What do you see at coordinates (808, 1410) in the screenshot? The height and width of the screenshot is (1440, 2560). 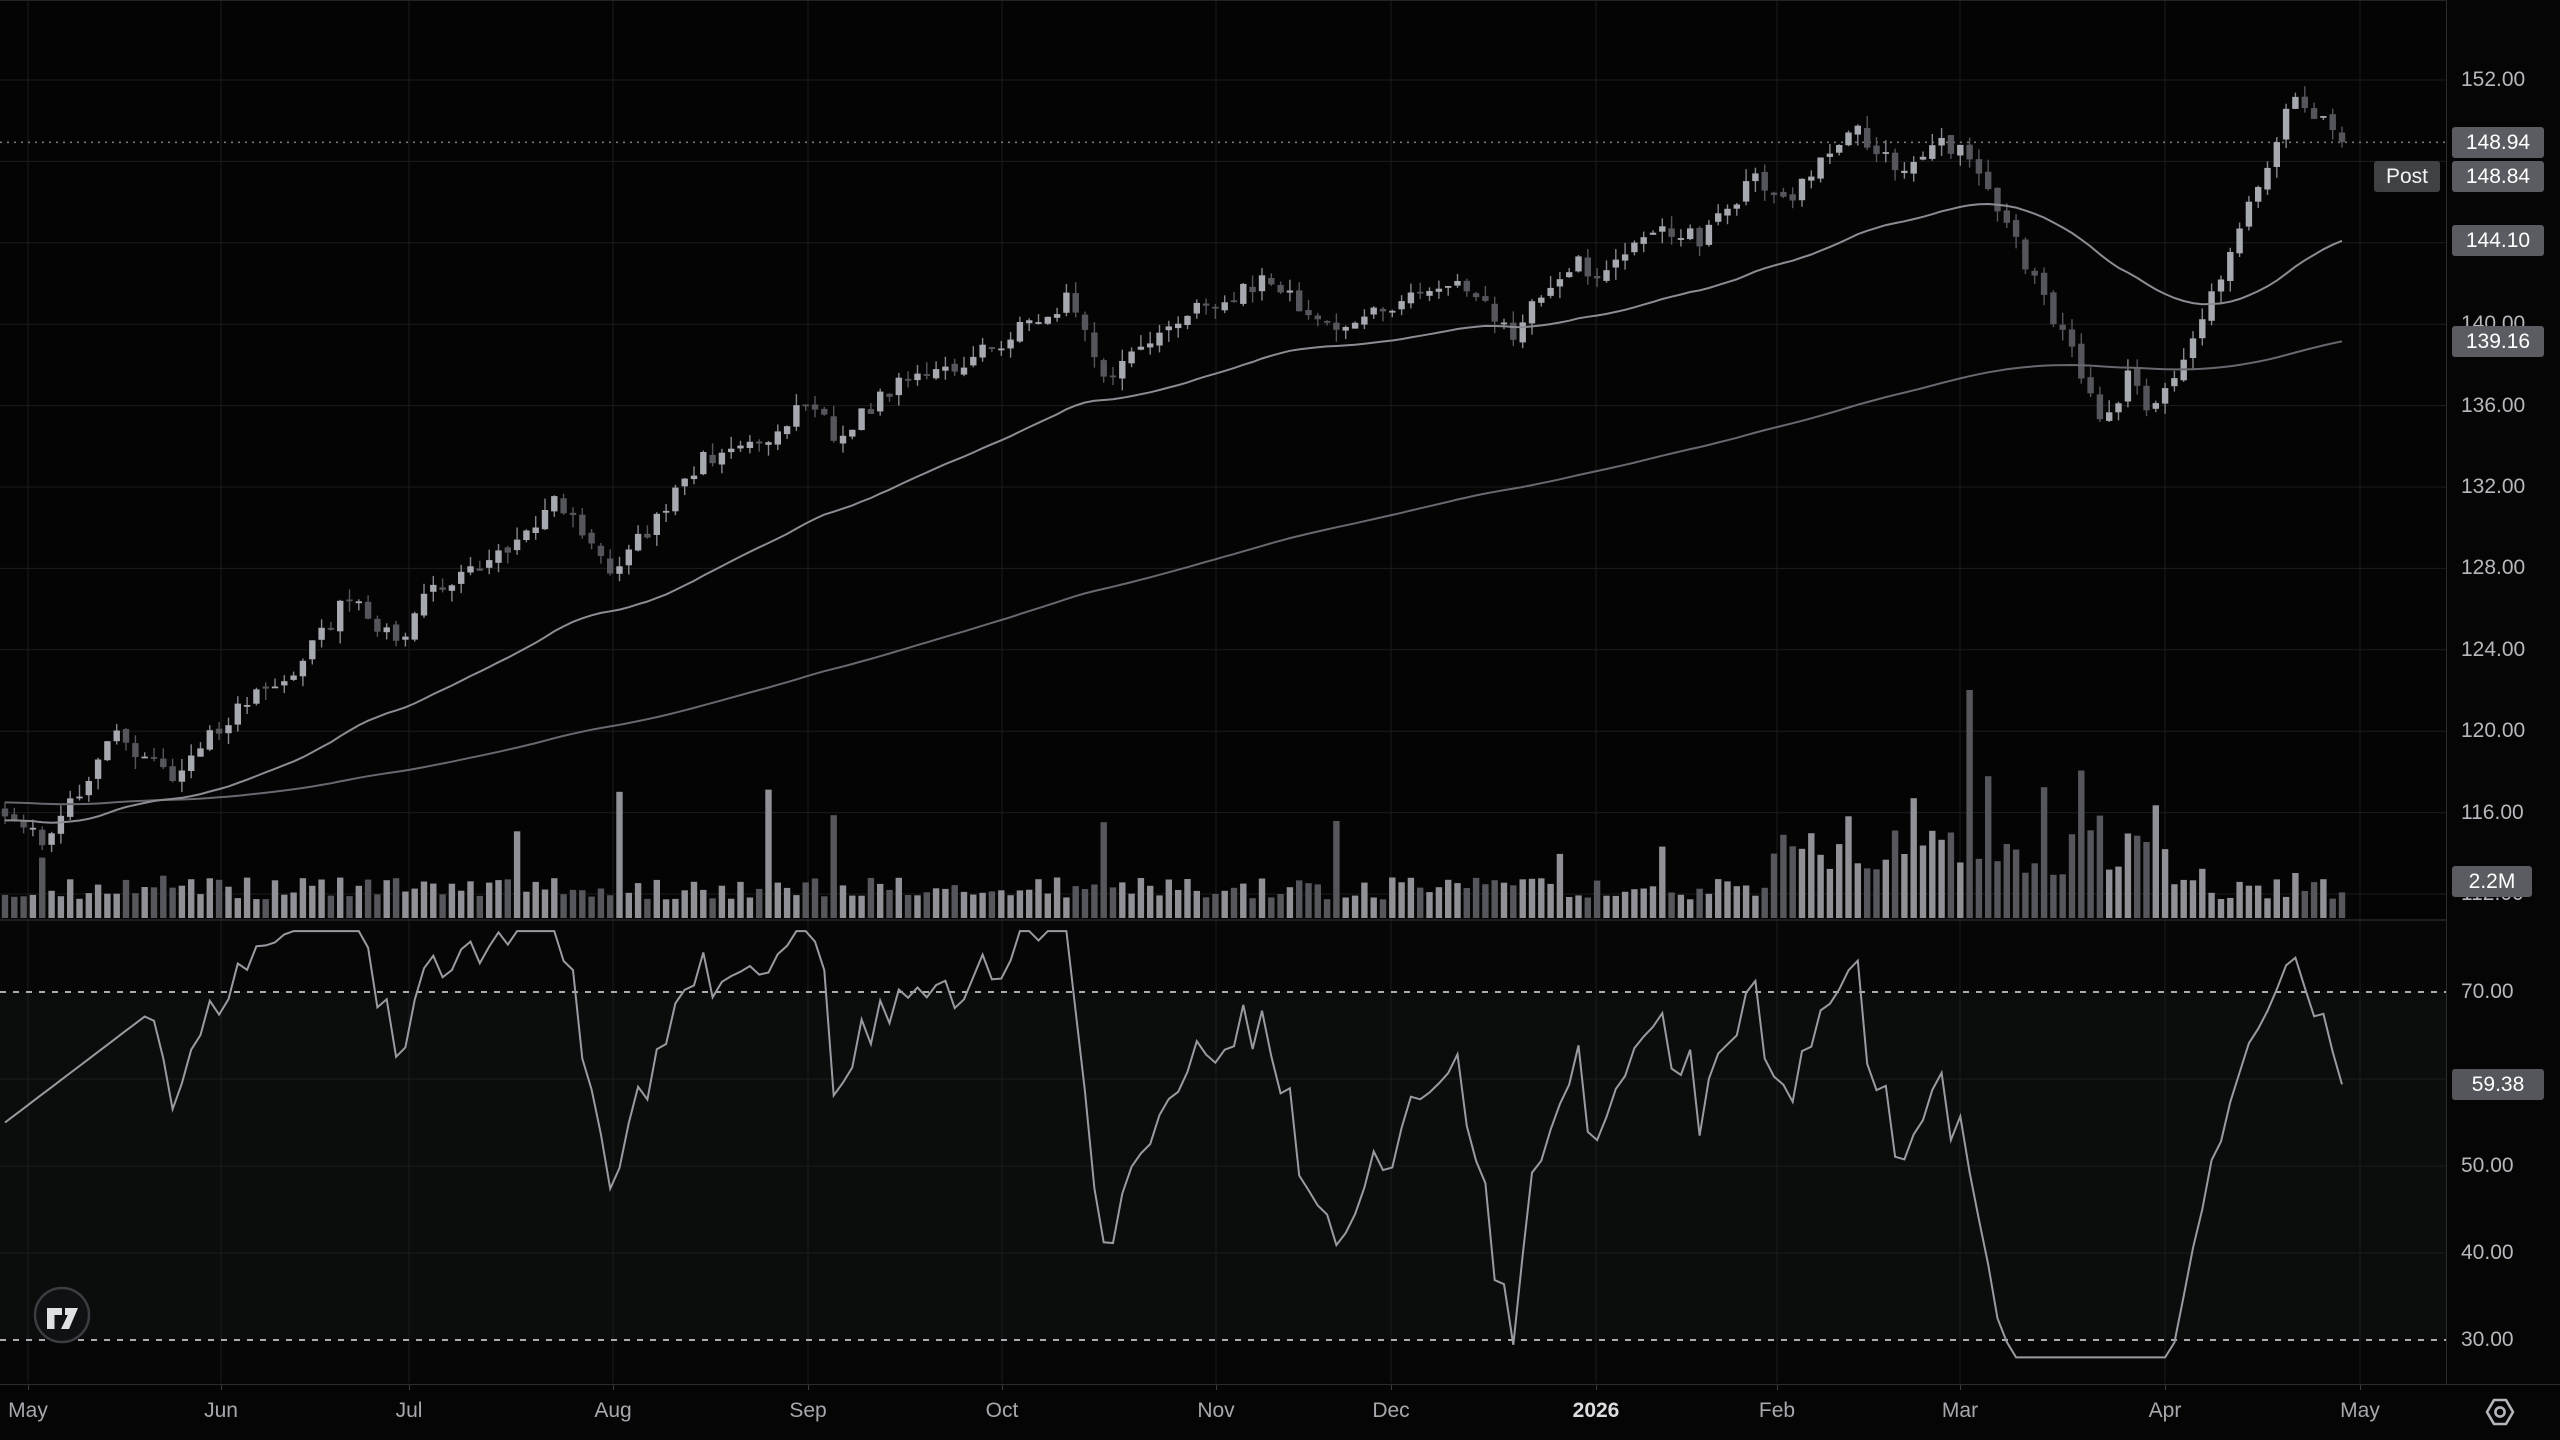 I see `month-label: Sep` at bounding box center [808, 1410].